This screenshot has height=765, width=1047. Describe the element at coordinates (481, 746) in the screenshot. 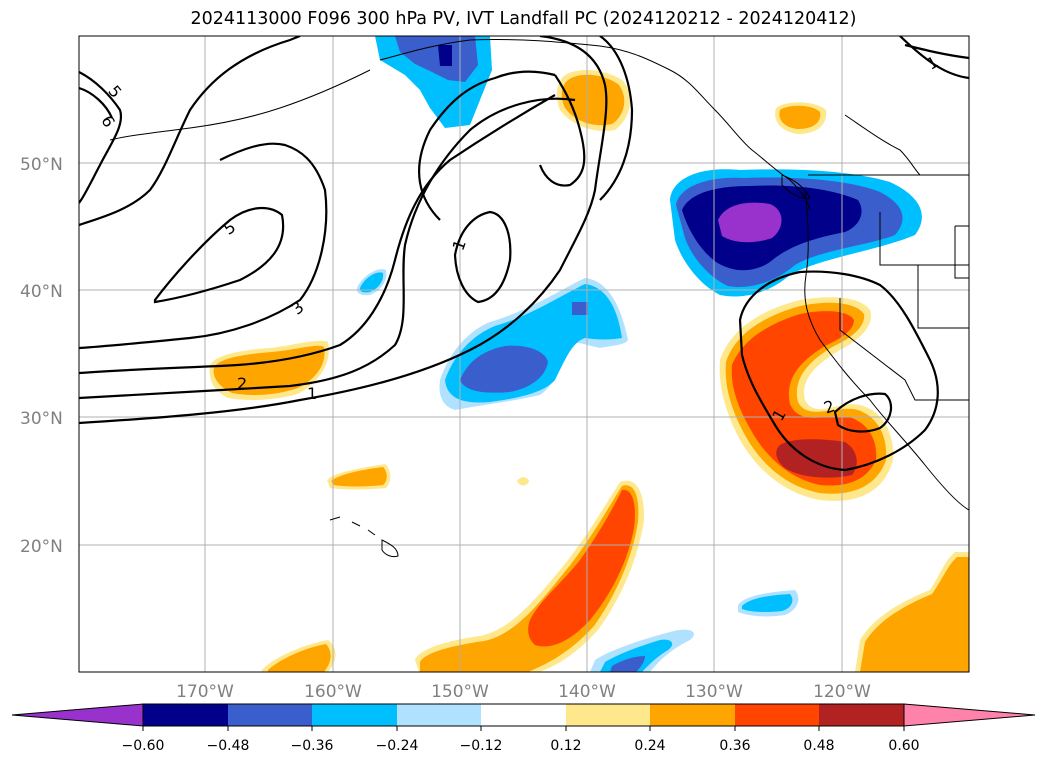

I see `colorbar-tick-label: −0.12` at that location.